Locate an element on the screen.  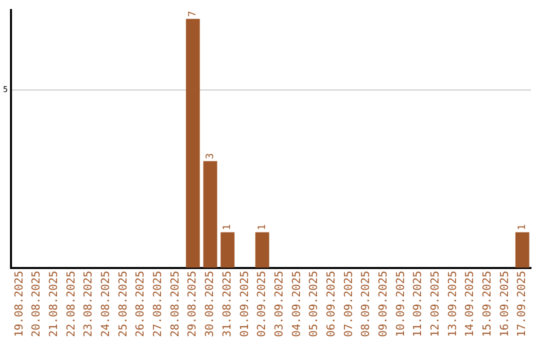
y-tick-label: 5 is located at coordinates (5, 89).